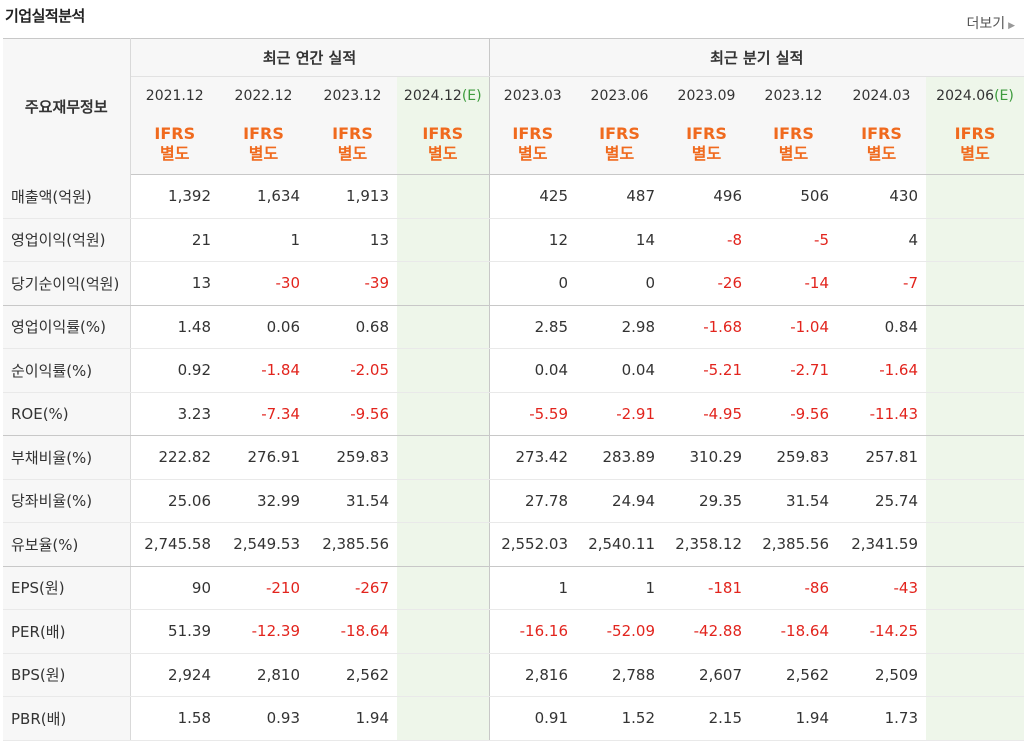 The width and height of the screenshot is (1027, 742). I want to click on table-cell: 259.83, so click(793, 457).